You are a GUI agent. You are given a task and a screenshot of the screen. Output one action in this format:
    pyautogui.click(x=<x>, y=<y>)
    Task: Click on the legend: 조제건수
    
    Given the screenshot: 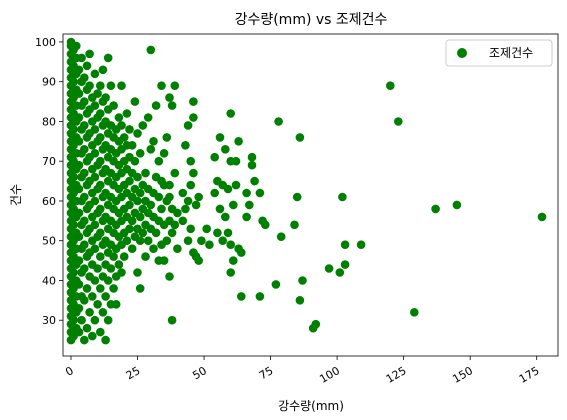 What is the action you would take?
    pyautogui.click(x=499, y=53)
    